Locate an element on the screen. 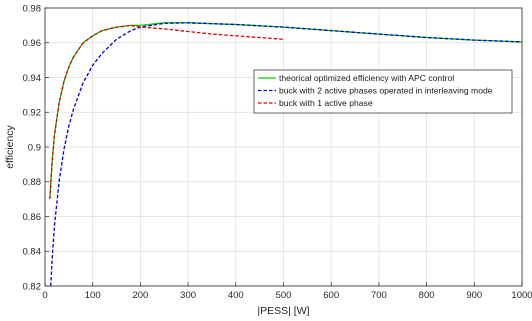 The height and width of the screenshot is (321, 532). x-tick-label: 200 is located at coordinates (140, 295).